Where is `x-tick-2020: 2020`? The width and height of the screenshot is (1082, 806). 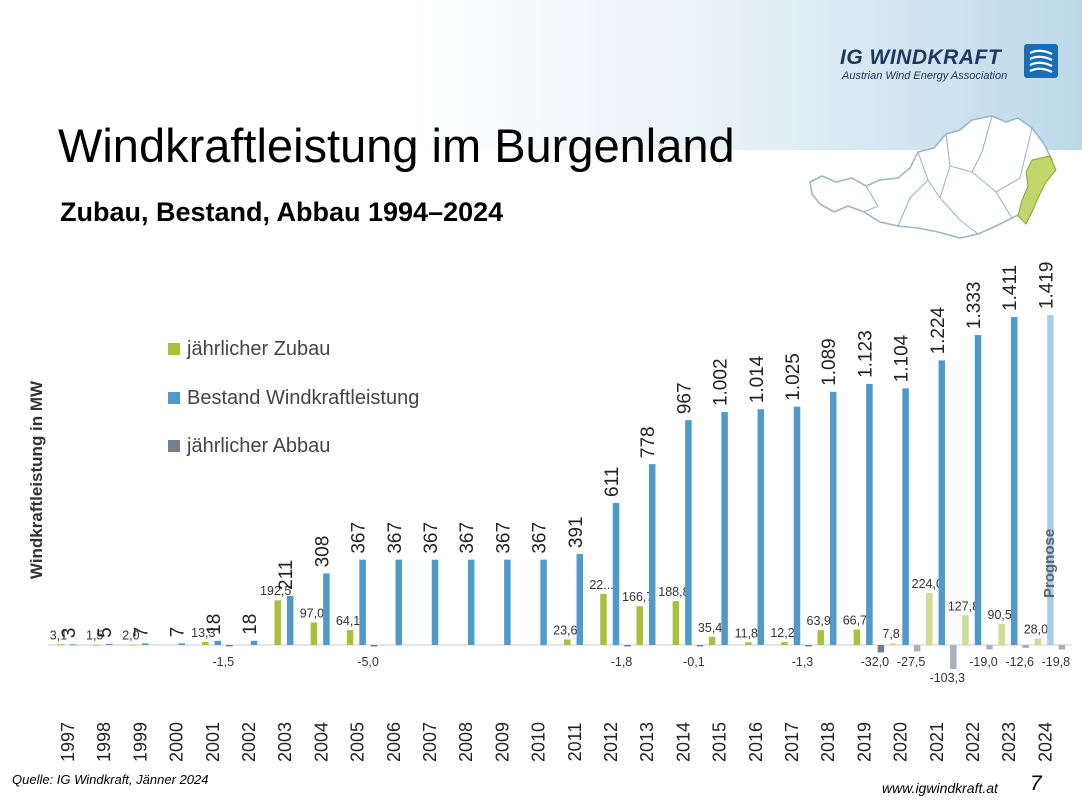 x-tick-2020: 2020 is located at coordinates (901, 742).